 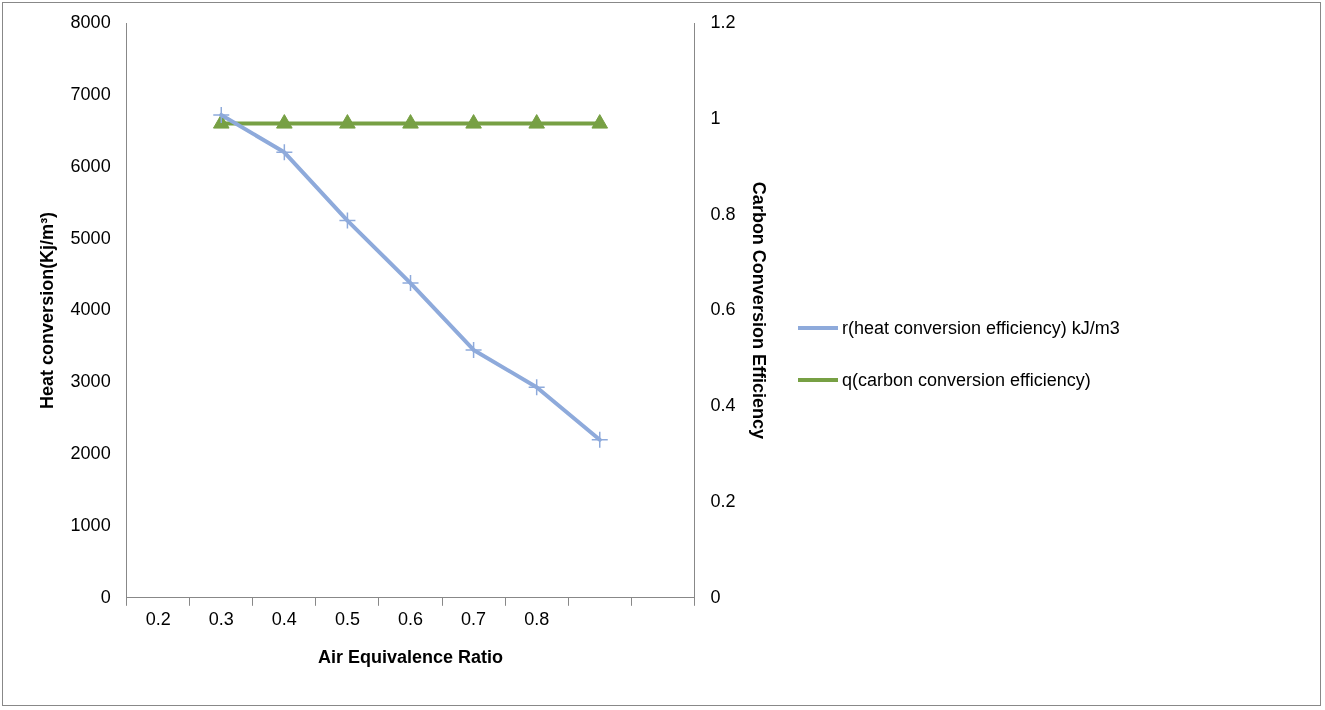 I want to click on y-tick-label: 3000, so click(x=90, y=381).